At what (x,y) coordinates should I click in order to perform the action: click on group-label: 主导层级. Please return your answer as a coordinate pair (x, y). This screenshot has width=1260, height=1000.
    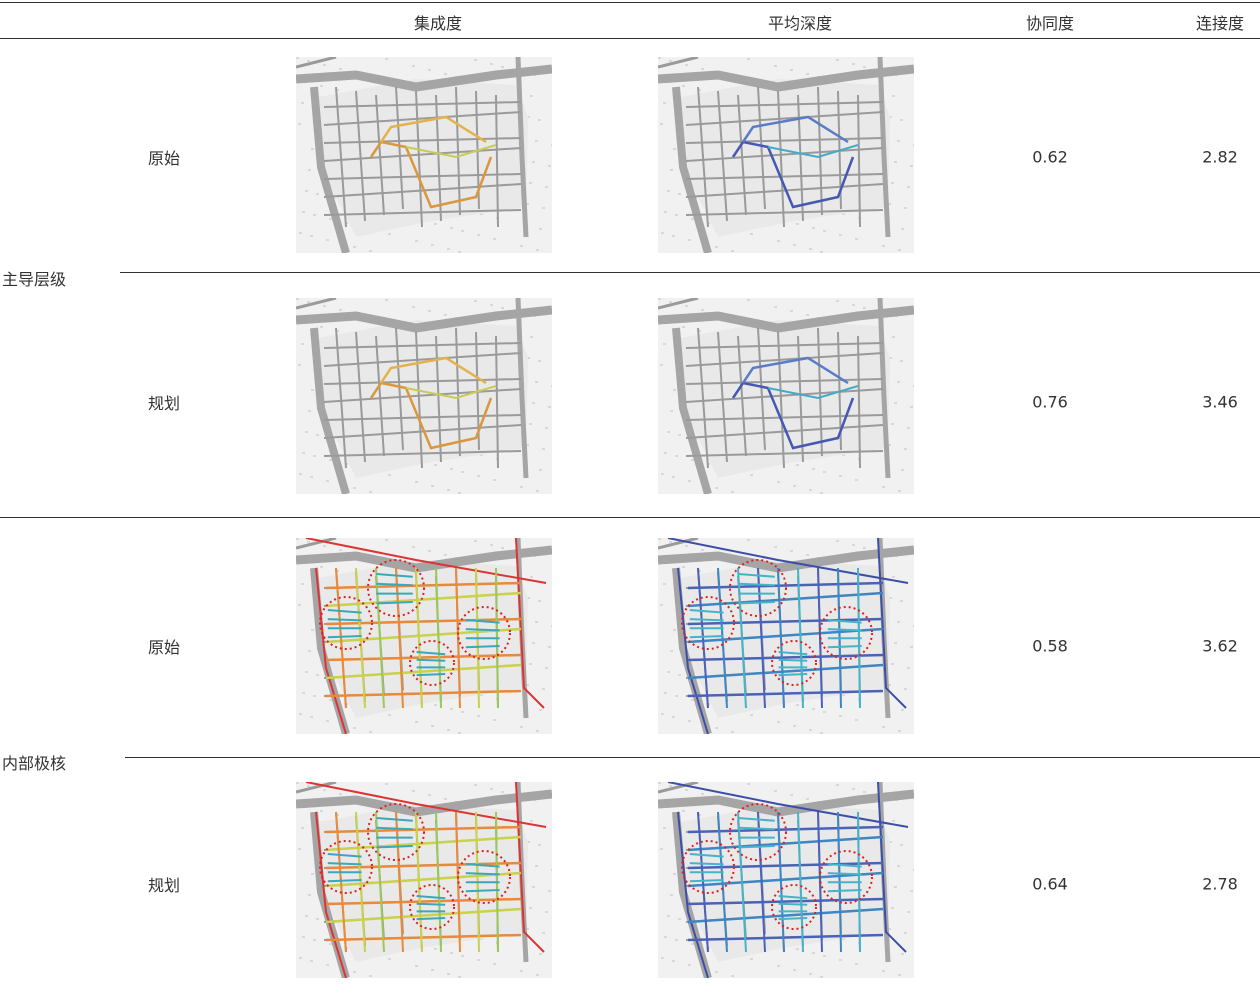
    Looking at the image, I should click on (34, 279).